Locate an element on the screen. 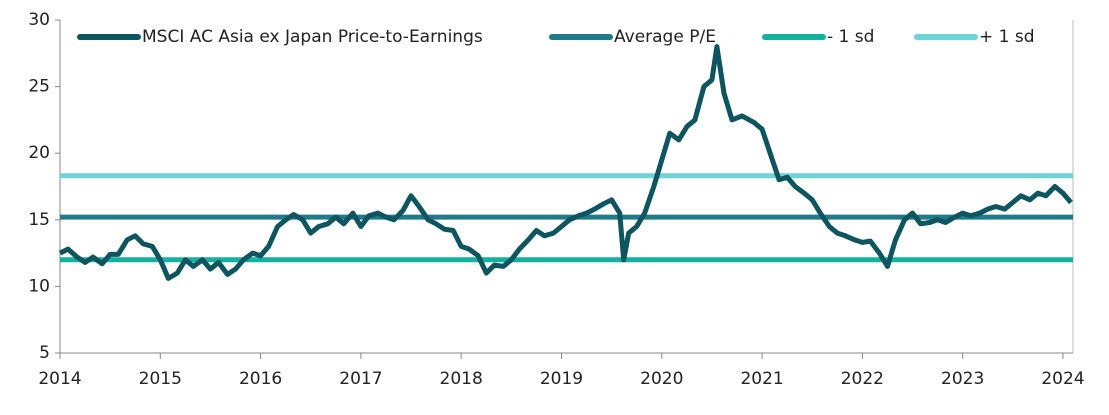 This screenshot has height=415, width=1109. x-tick-label: 2021 is located at coordinates (761, 379).